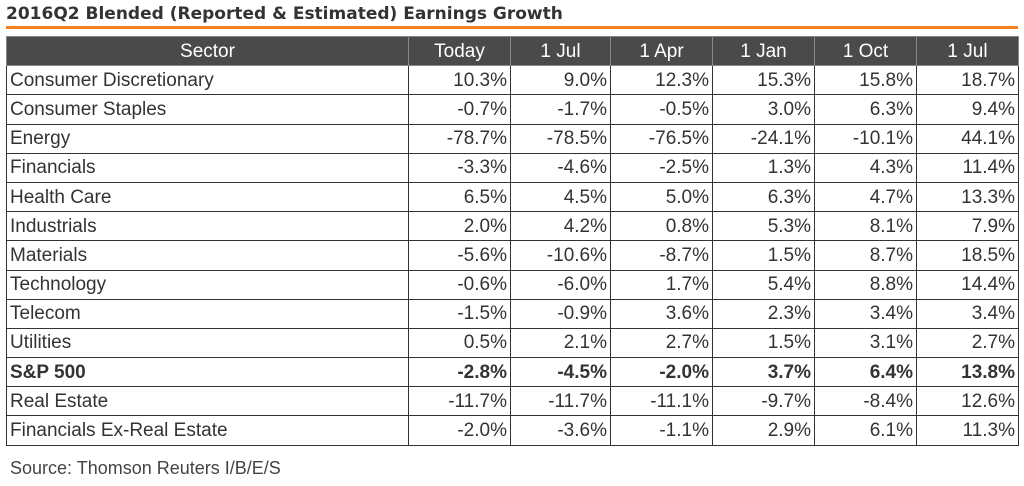  Describe the element at coordinates (661, 284) in the screenshot. I see `value-cell: 1.7%` at that location.